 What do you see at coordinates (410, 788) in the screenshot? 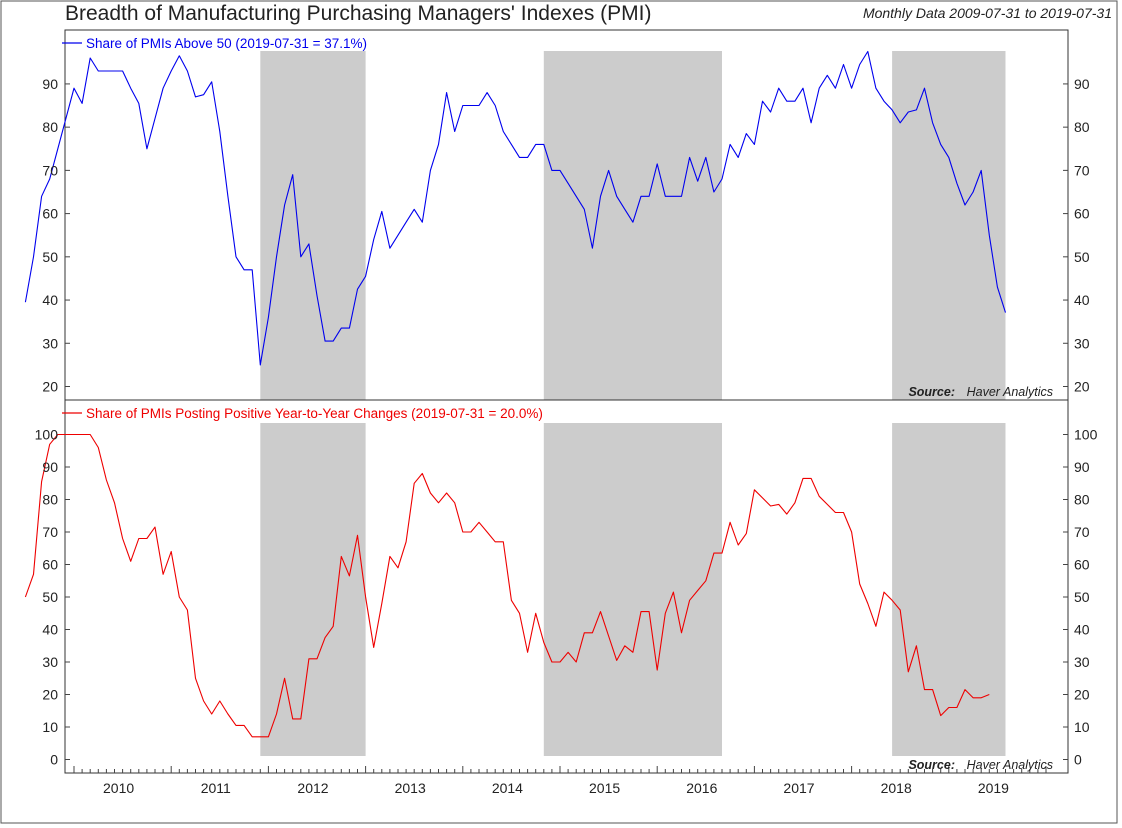
I see `x-tick-label: 2013` at bounding box center [410, 788].